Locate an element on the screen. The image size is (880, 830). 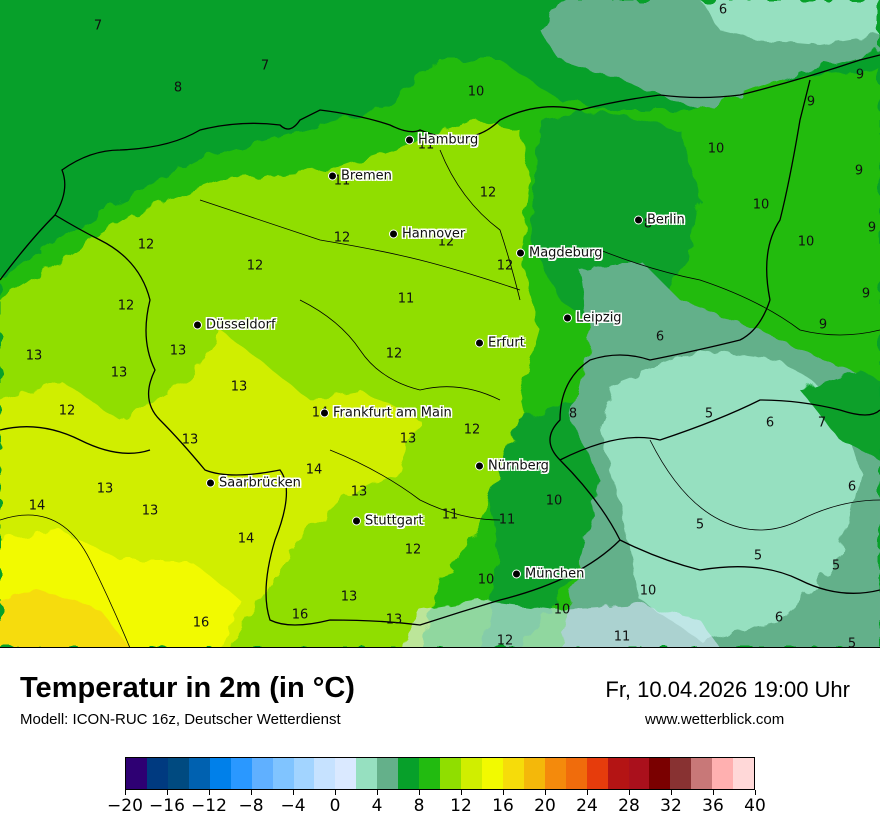
city-label: Düsseldorf is located at coordinates (241, 325).